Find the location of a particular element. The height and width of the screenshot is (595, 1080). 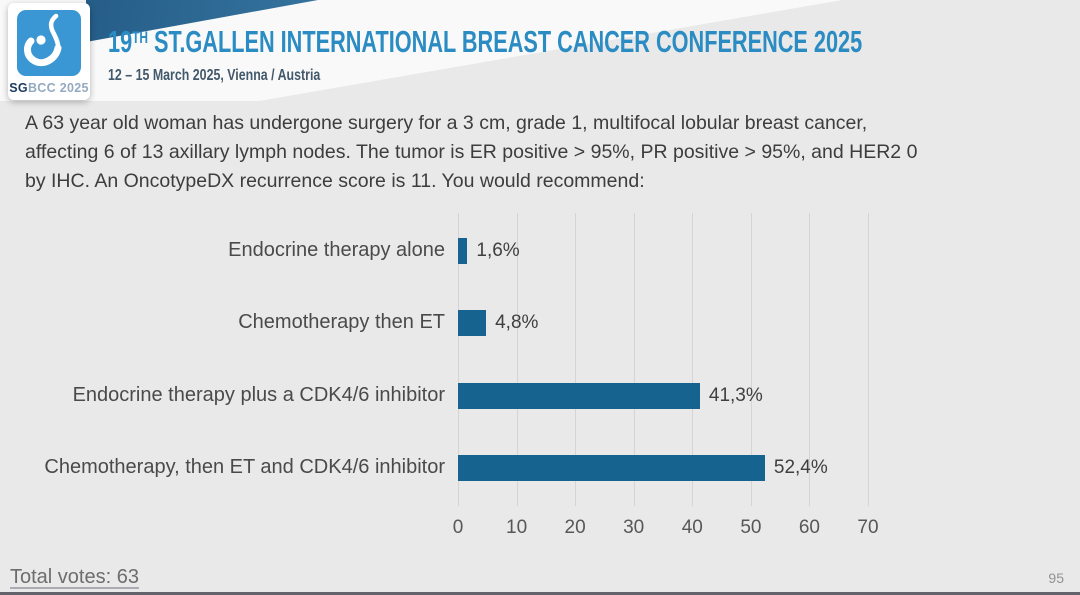

conference-subtitle: 12 – 15 March 2025, Vienna / Austria is located at coordinates (214, 75).